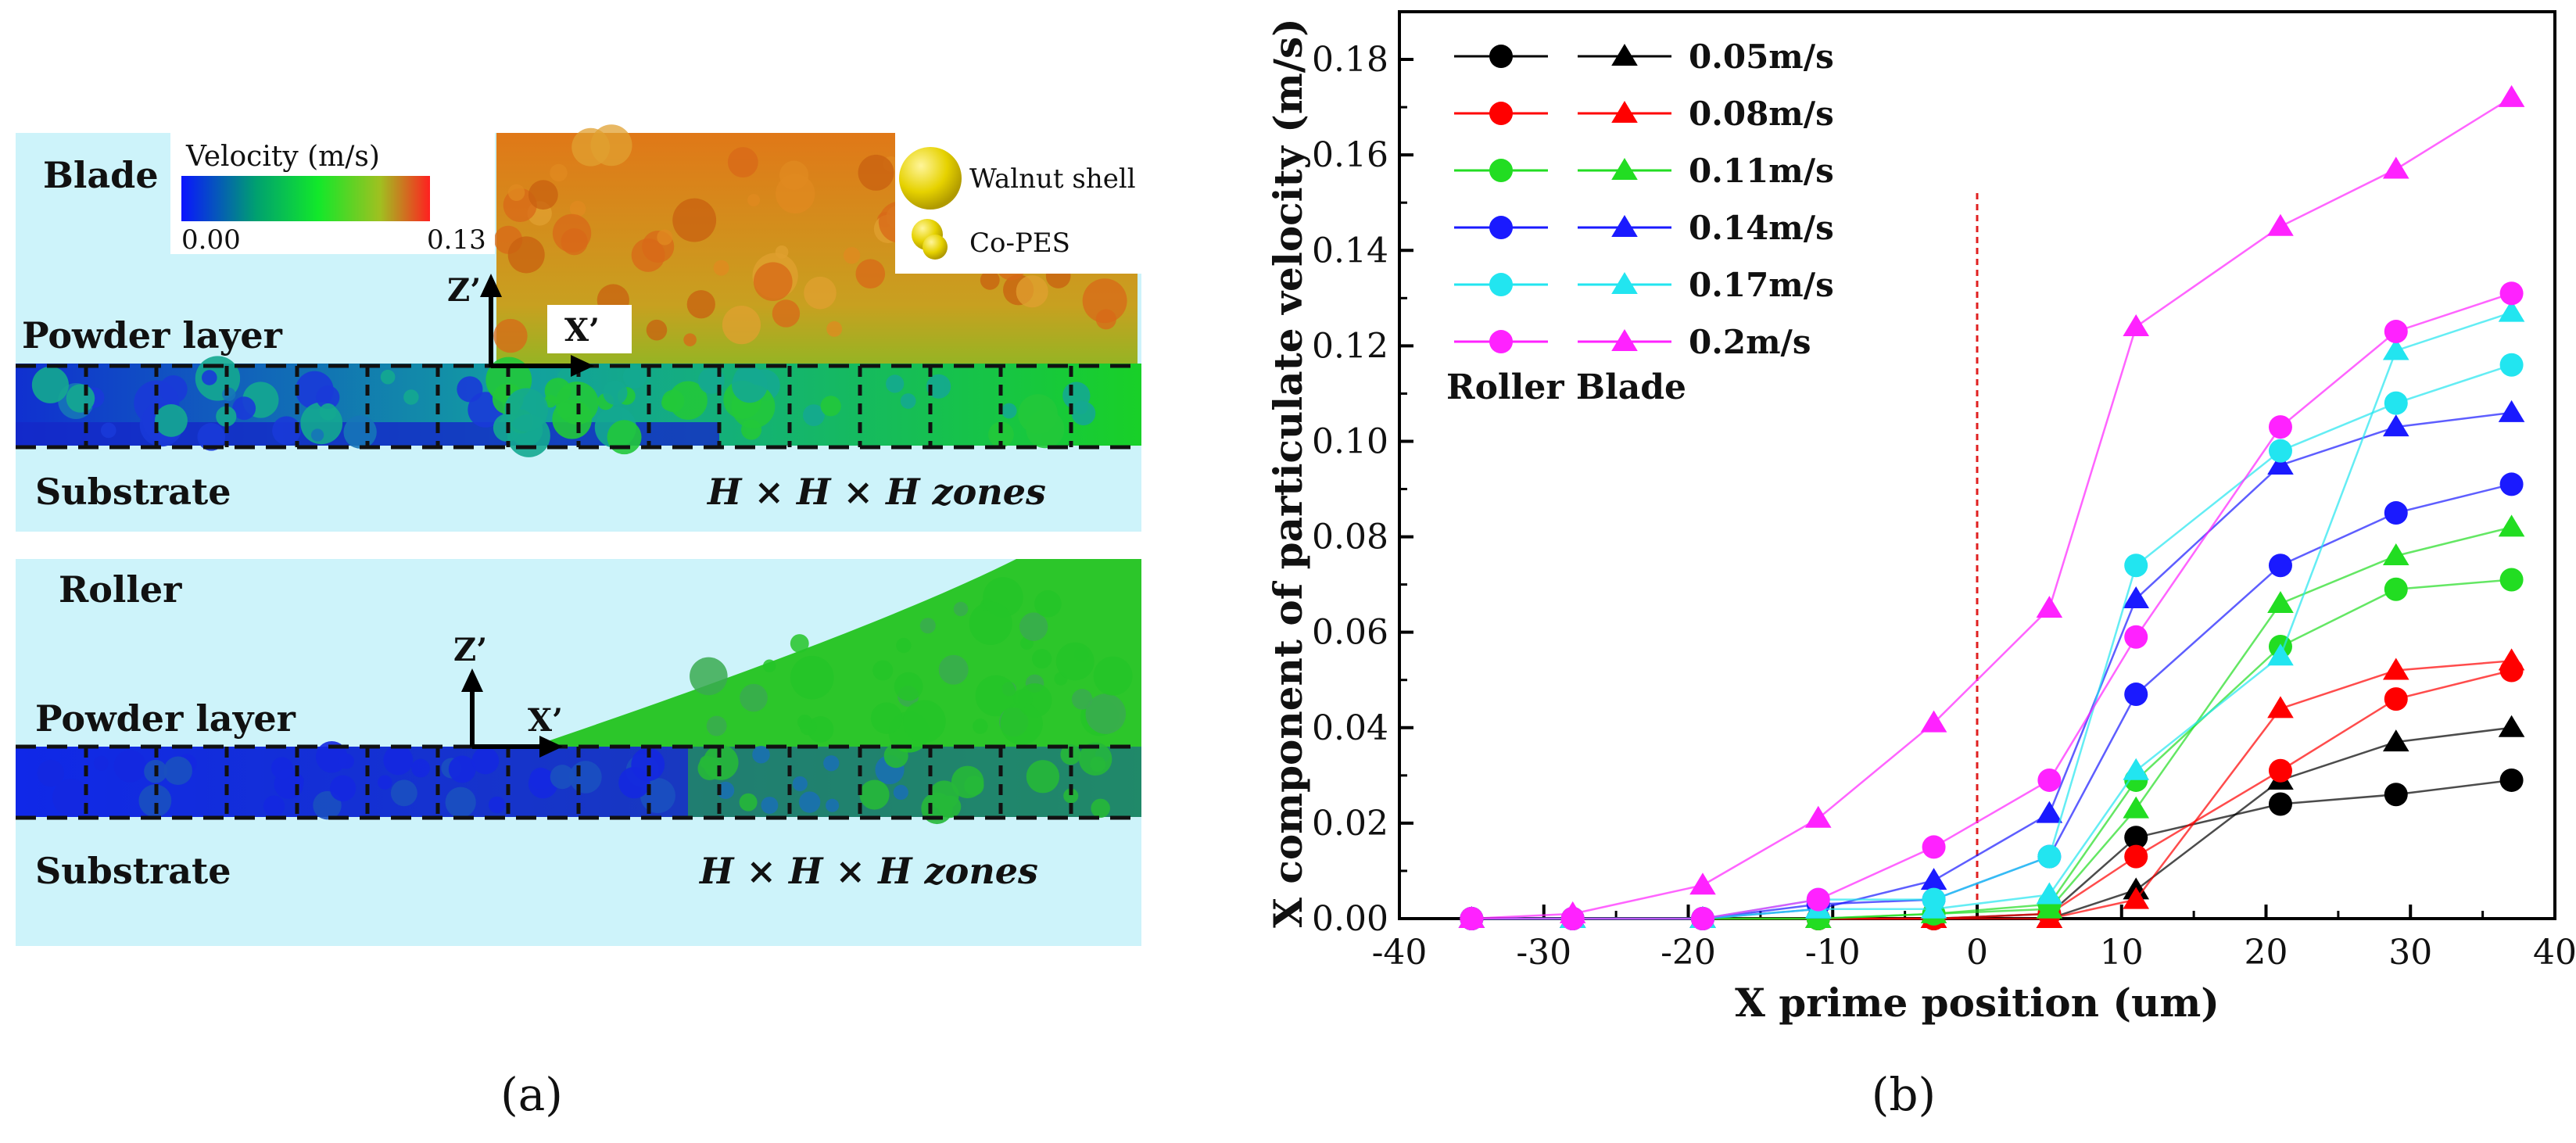 The height and width of the screenshot is (1143, 2576). What do you see at coordinates (133, 871) in the screenshot?
I see `roller-substrate-label: Substrate` at bounding box center [133, 871].